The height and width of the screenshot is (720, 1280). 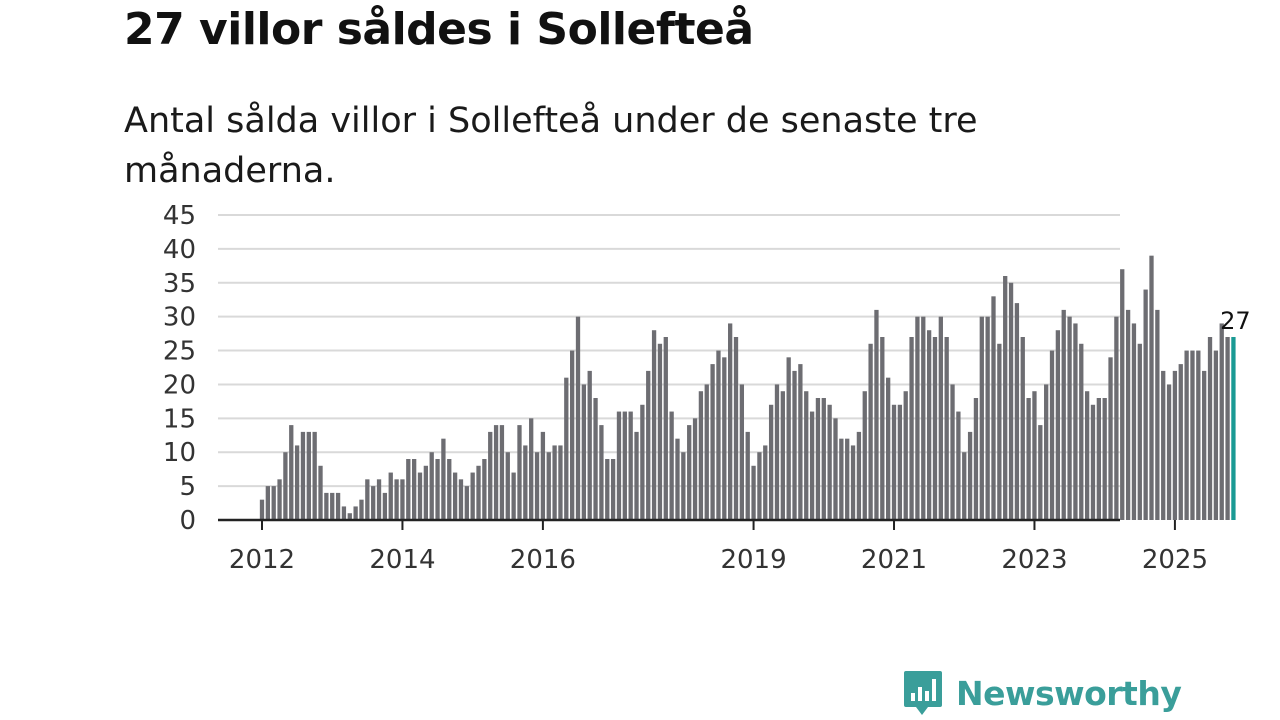 I want to click on data-labels: 27, so click(x=1235, y=321).